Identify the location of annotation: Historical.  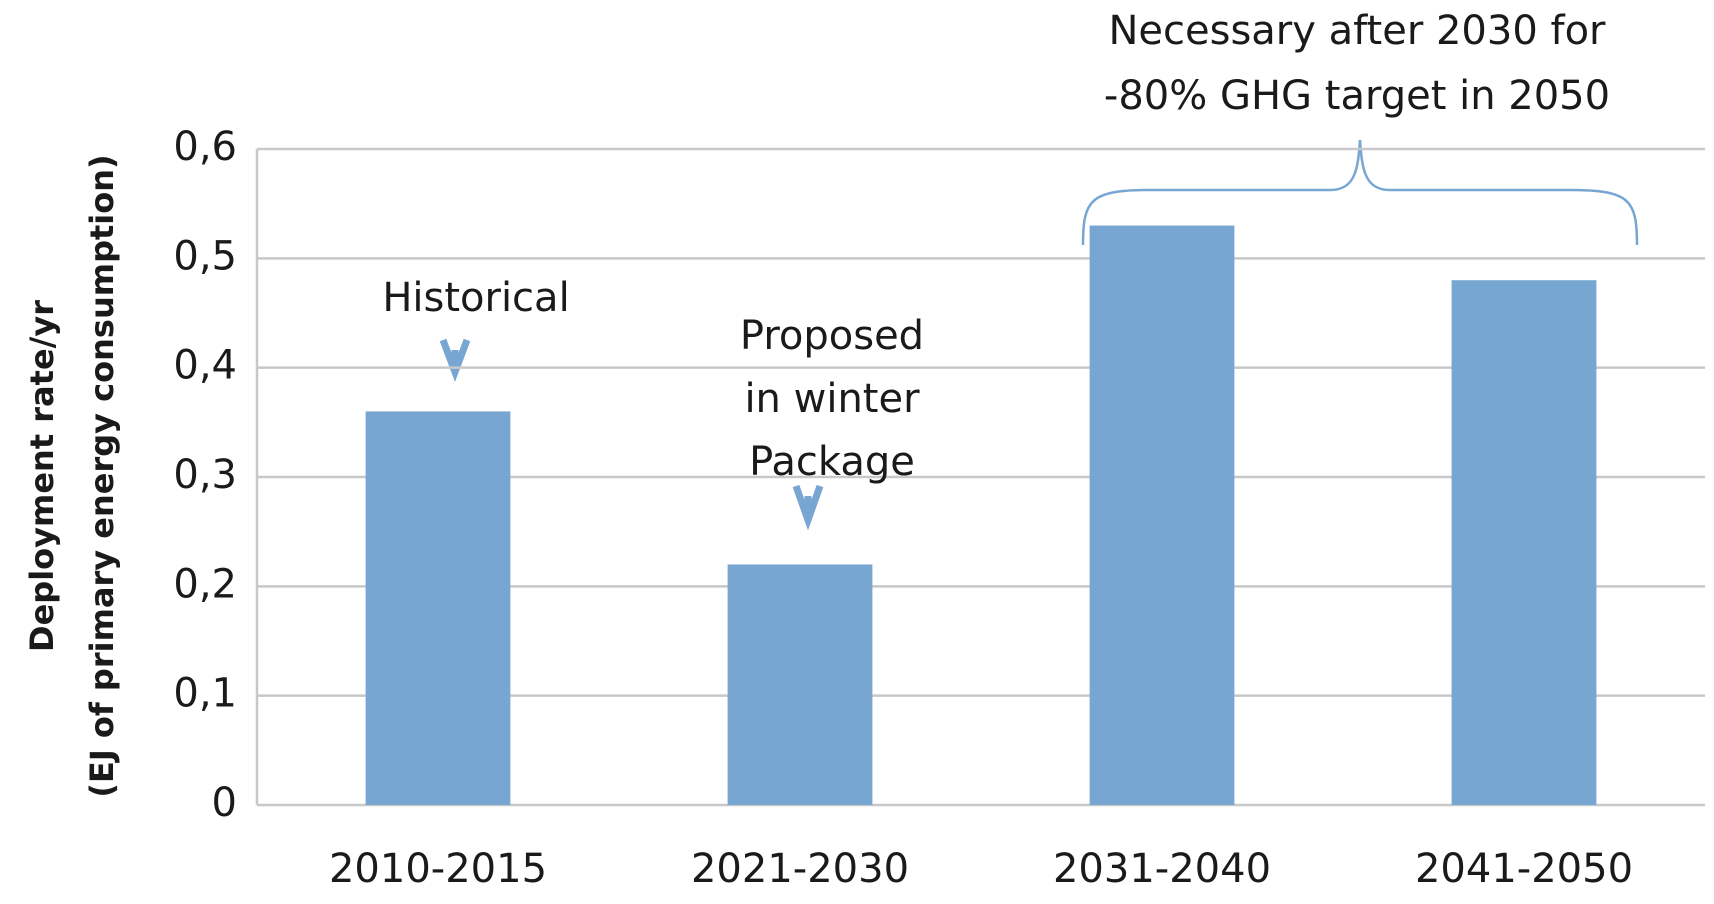
(475, 298).